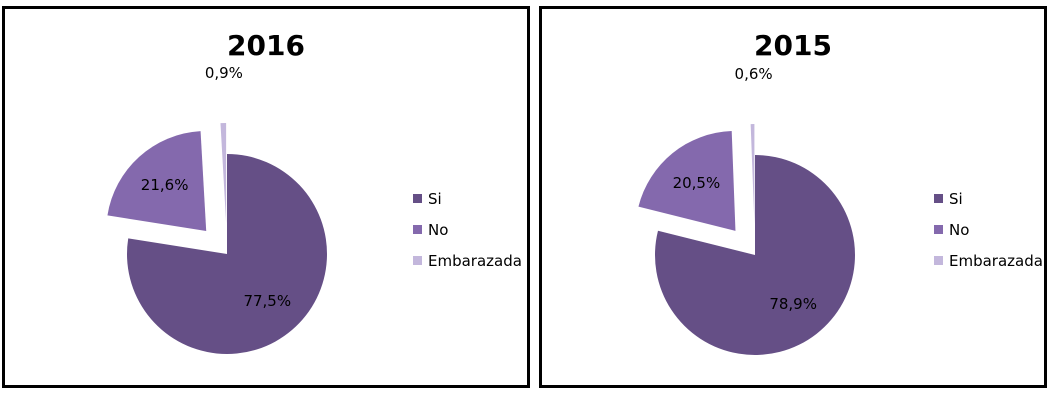 The width and height of the screenshot is (1050, 394). I want to click on chart-title: 2016, so click(266, 45).